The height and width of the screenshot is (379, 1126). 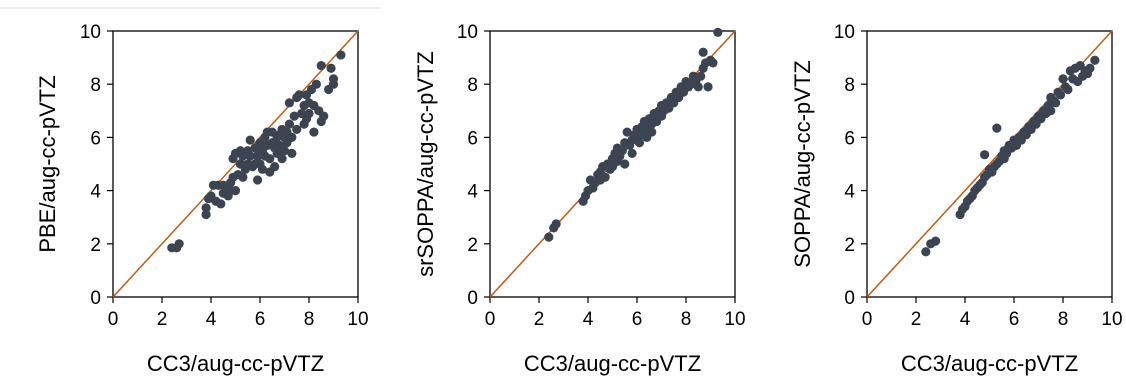 What do you see at coordinates (802, 163) in the screenshot?
I see `y-axis-label: SOPPA/aug-cc-pVTZ` at bounding box center [802, 163].